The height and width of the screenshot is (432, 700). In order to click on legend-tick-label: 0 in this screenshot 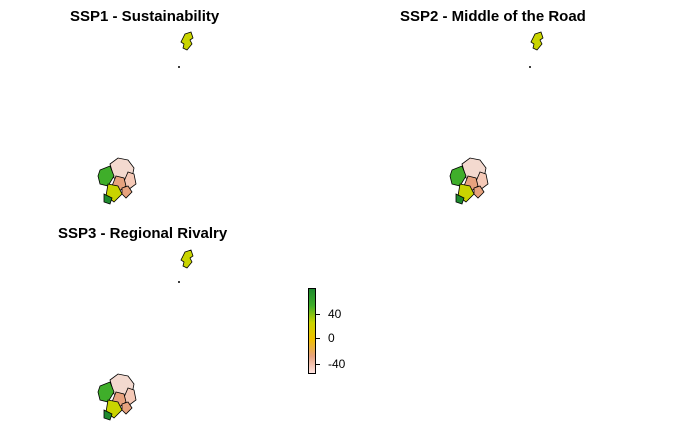, I will do `click(331, 338)`.